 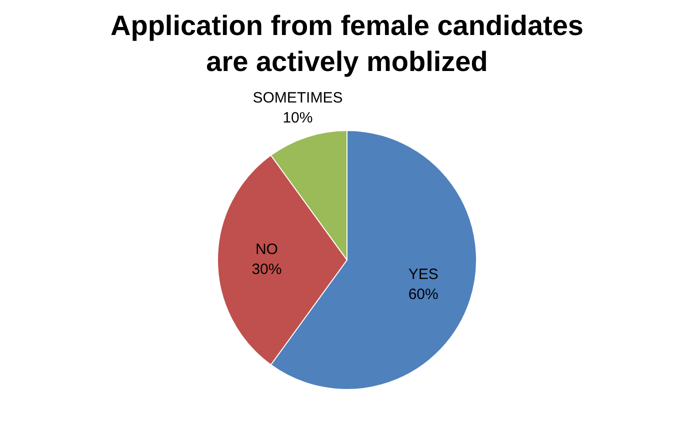 What do you see at coordinates (297, 97) in the screenshot?
I see `slice-label: SOMETIMES` at bounding box center [297, 97].